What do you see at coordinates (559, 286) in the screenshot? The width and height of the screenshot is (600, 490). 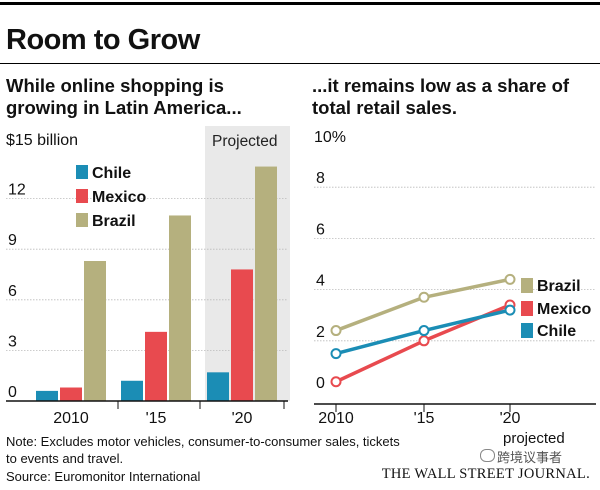 I see `line-legend-label-brazil: Brazil` at bounding box center [559, 286].